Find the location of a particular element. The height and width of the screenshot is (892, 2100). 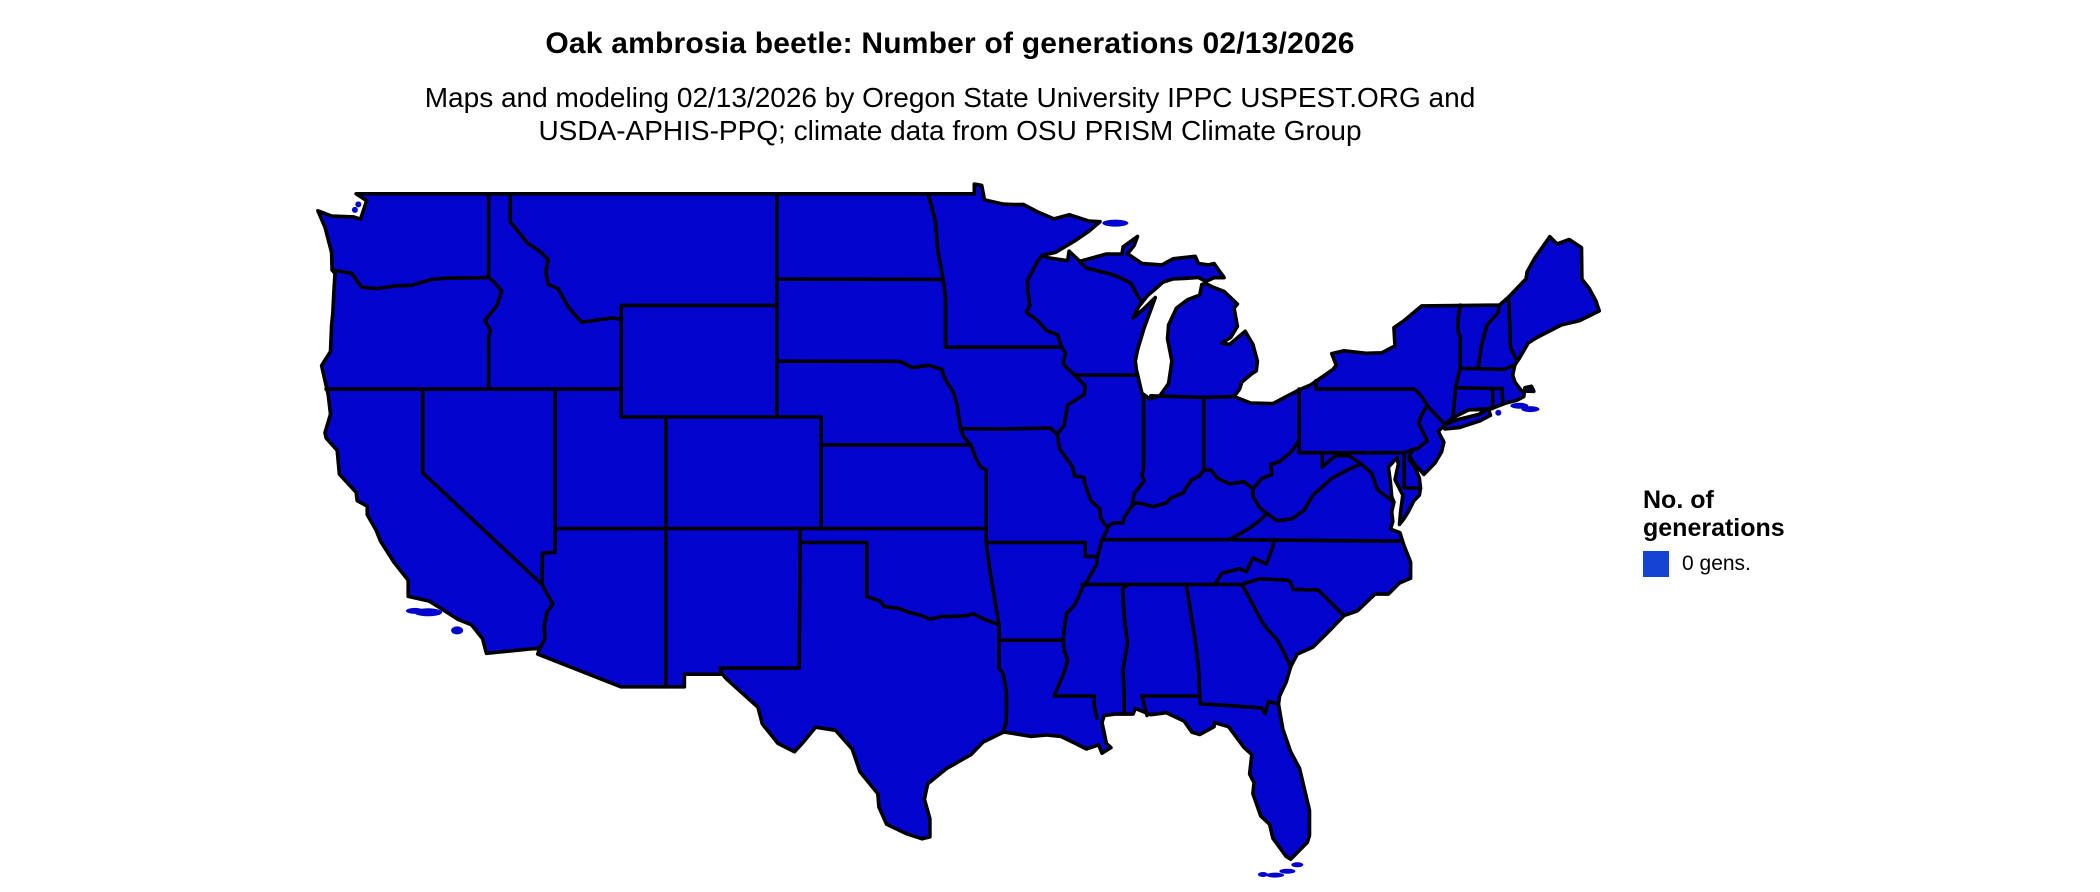

legend-title-line-1: No. of is located at coordinates (1678, 500).